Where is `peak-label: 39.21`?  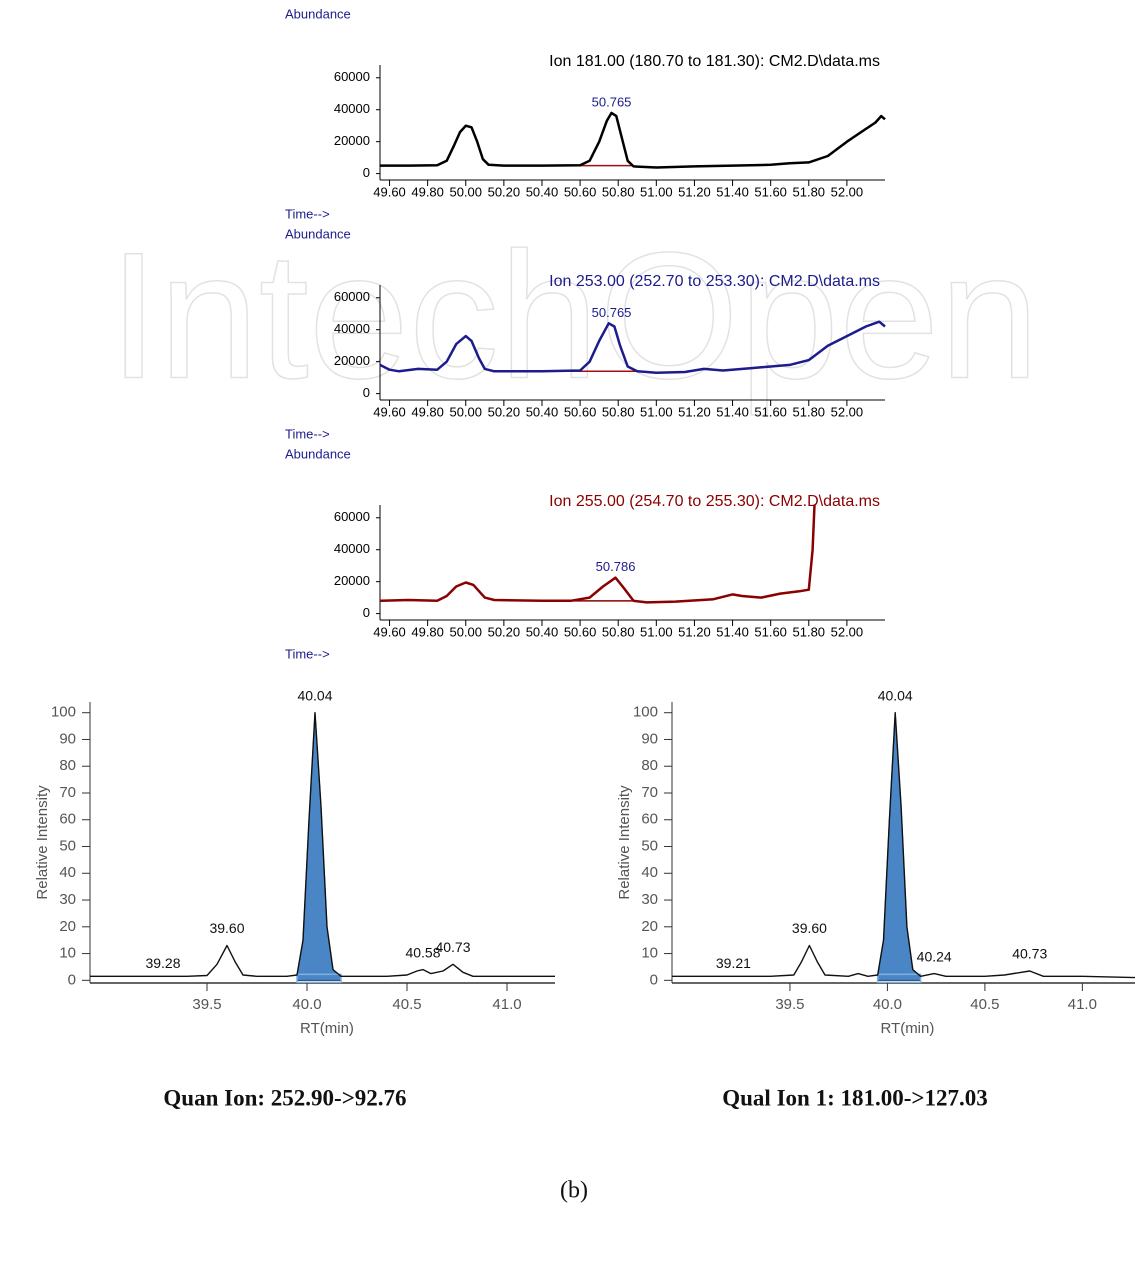
peak-label: 39.21 is located at coordinates (733, 963).